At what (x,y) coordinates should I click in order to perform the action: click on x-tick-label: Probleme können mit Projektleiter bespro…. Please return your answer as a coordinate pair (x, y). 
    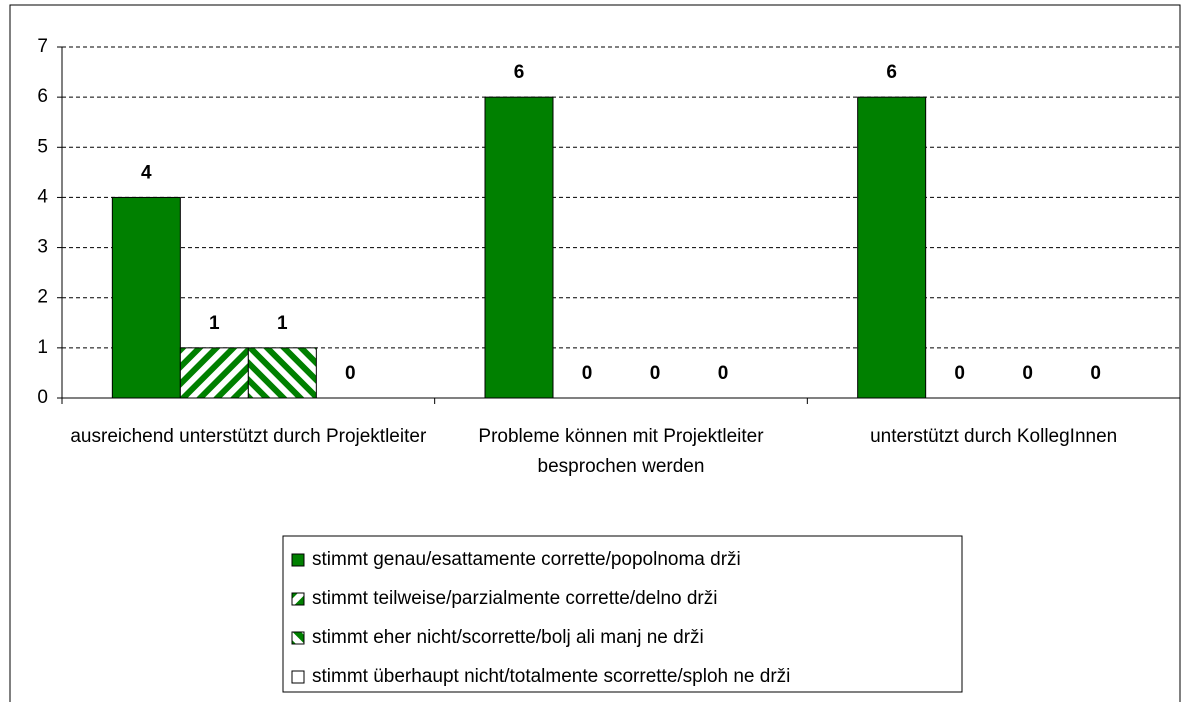
    Looking at the image, I should click on (621, 451).